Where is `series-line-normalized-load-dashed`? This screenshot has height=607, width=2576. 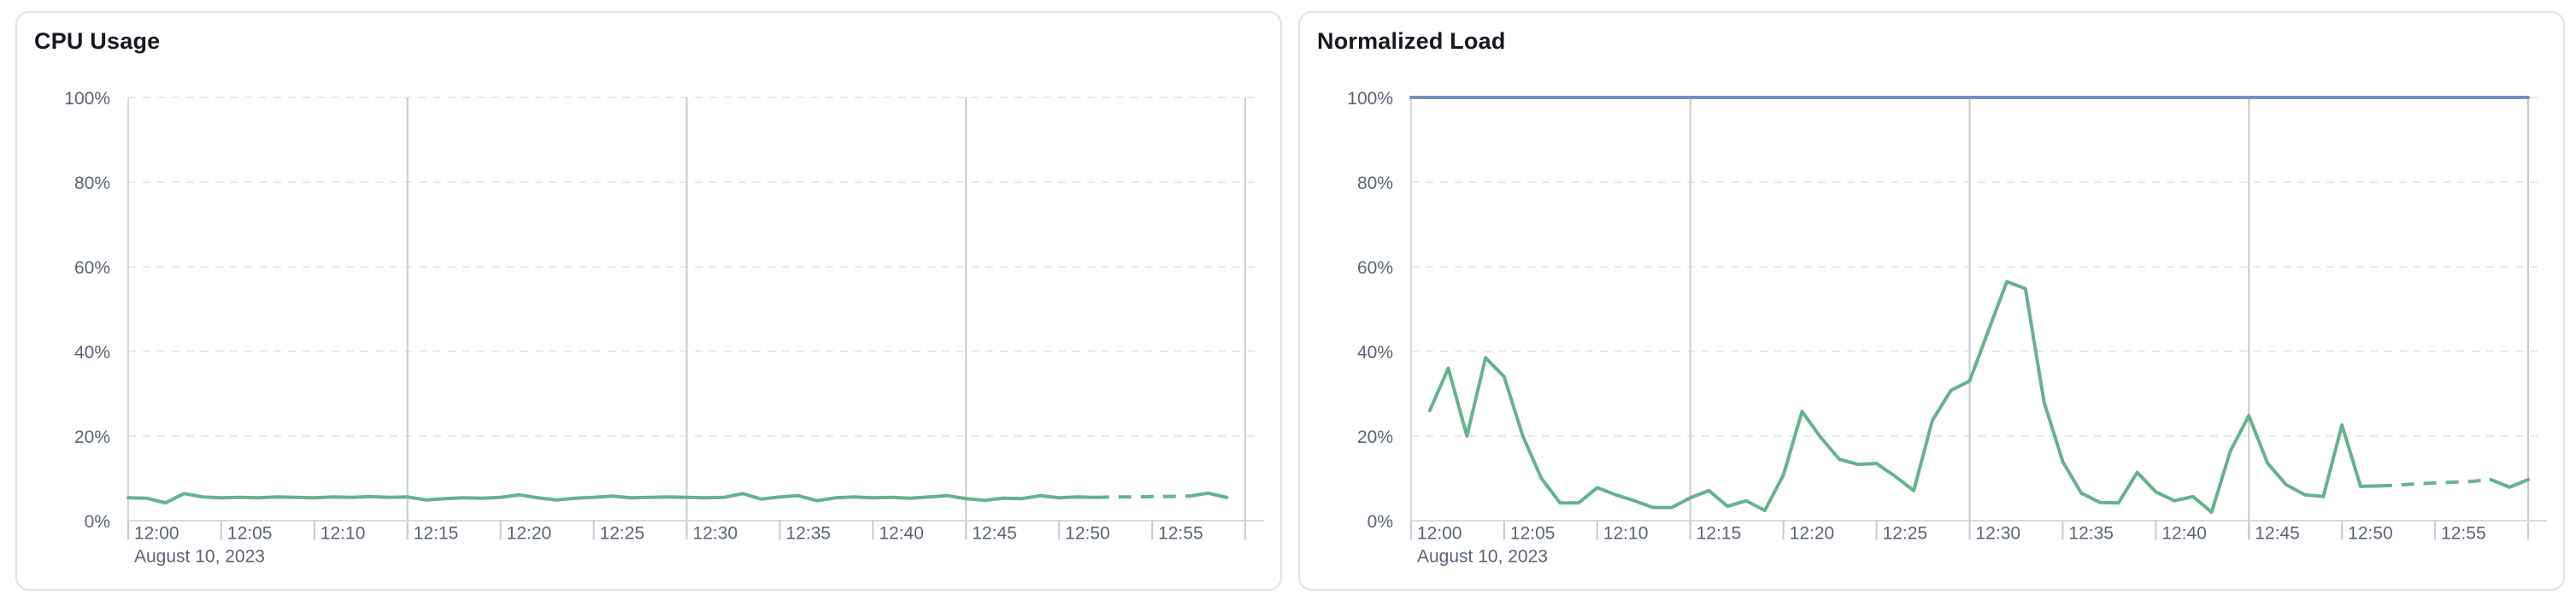 series-line-normalized-load-dashed is located at coordinates (2435, 482).